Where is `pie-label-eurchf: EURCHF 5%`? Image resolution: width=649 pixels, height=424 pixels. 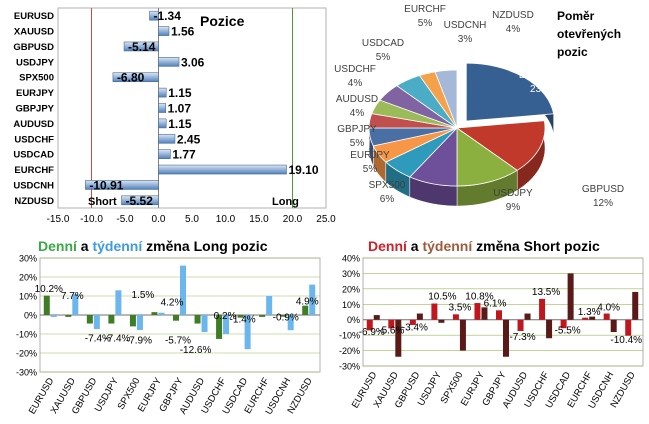 pie-label-eurchf: EURCHF 5% is located at coordinates (425, 16).